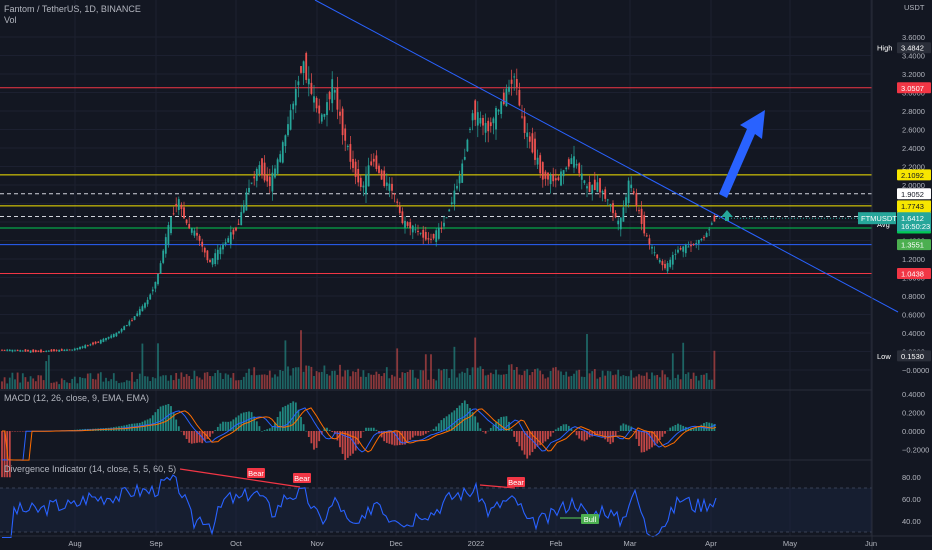  What do you see at coordinates (10, 20) in the screenshot?
I see `volume-label: Vol` at bounding box center [10, 20].